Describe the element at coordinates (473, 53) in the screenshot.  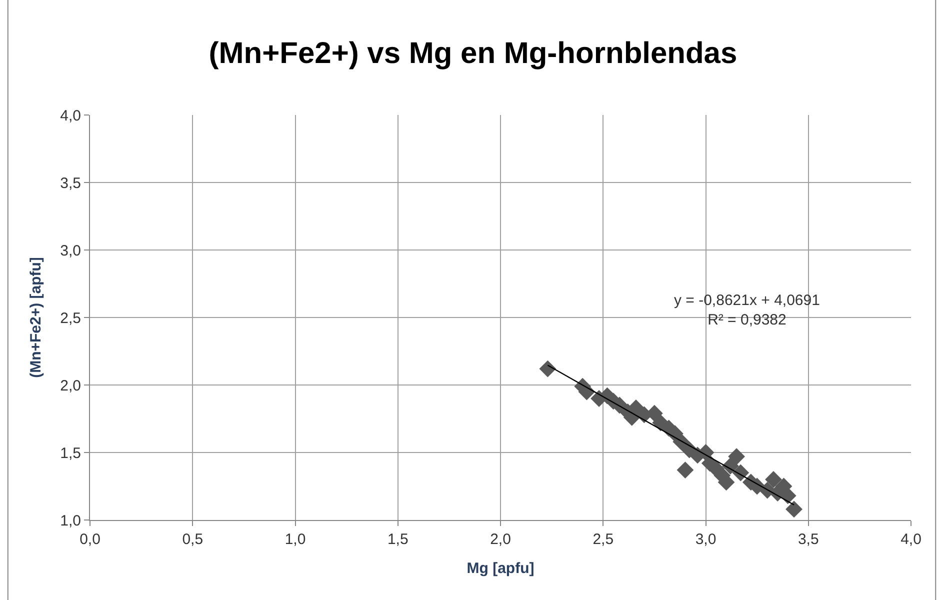
I see `chart-title: (Mn+Fe2+) vs Mg en Mg-hornblendas` at that location.